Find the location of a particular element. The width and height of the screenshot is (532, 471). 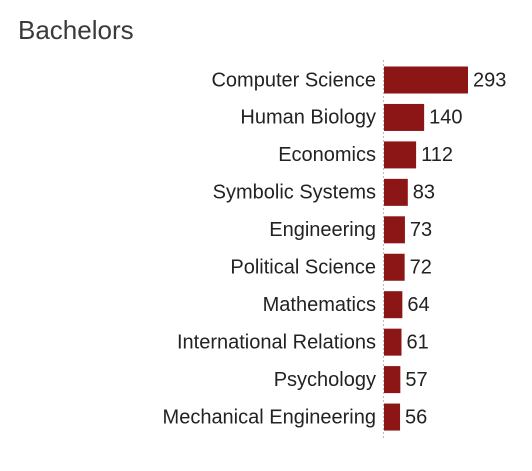

value-label: 112 is located at coordinates (437, 155).